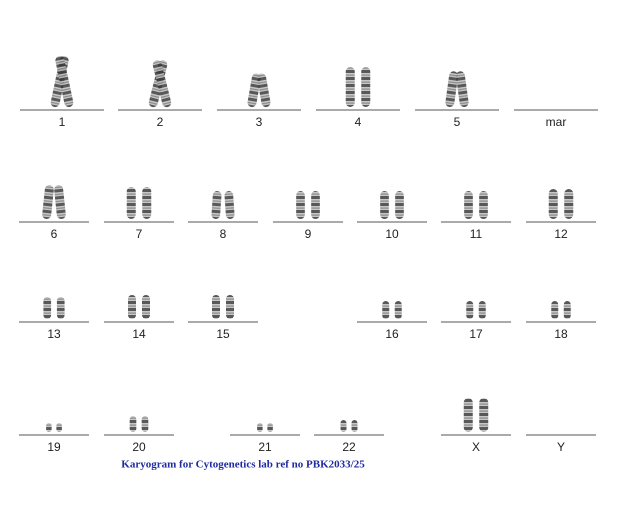 The image size is (638, 520). I want to click on chromosome-label: 13, so click(54, 334).